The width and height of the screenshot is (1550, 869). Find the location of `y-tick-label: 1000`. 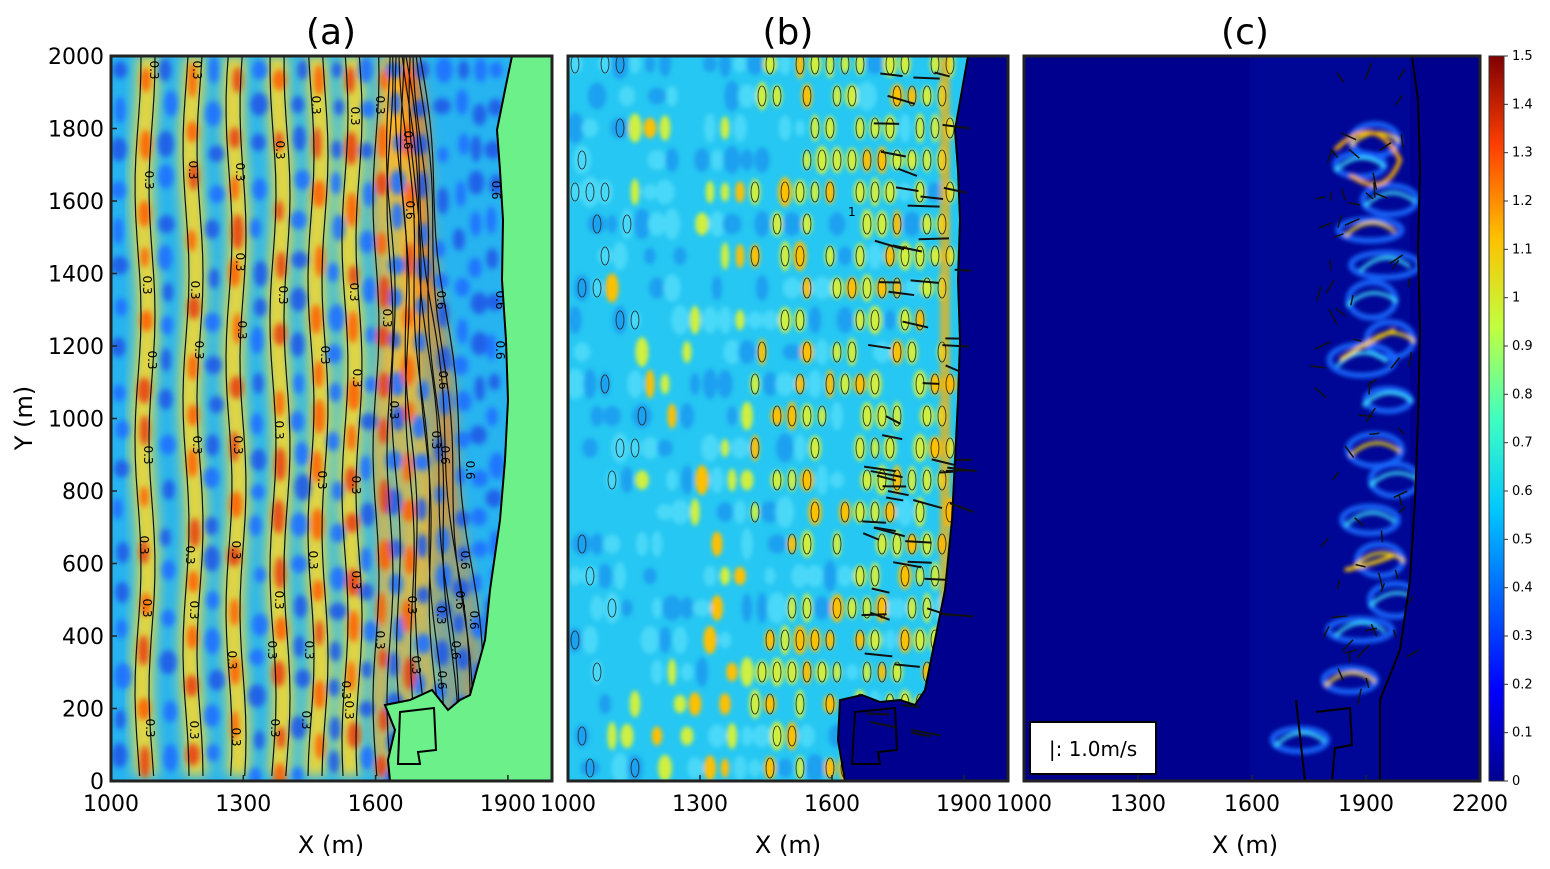

y-tick-label: 1000 is located at coordinates (76, 420).